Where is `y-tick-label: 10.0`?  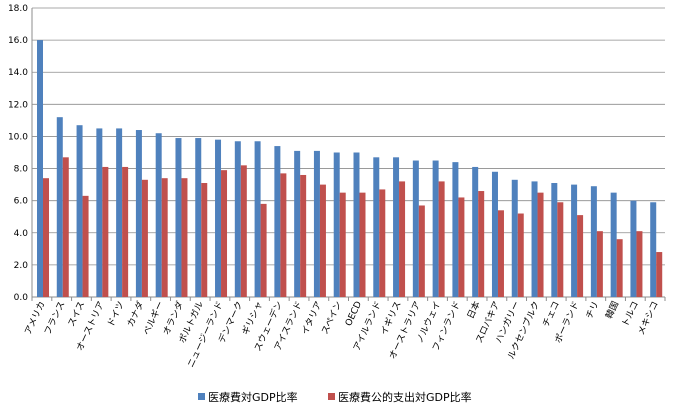 y-tick-label: 10.0 is located at coordinates (18, 137).